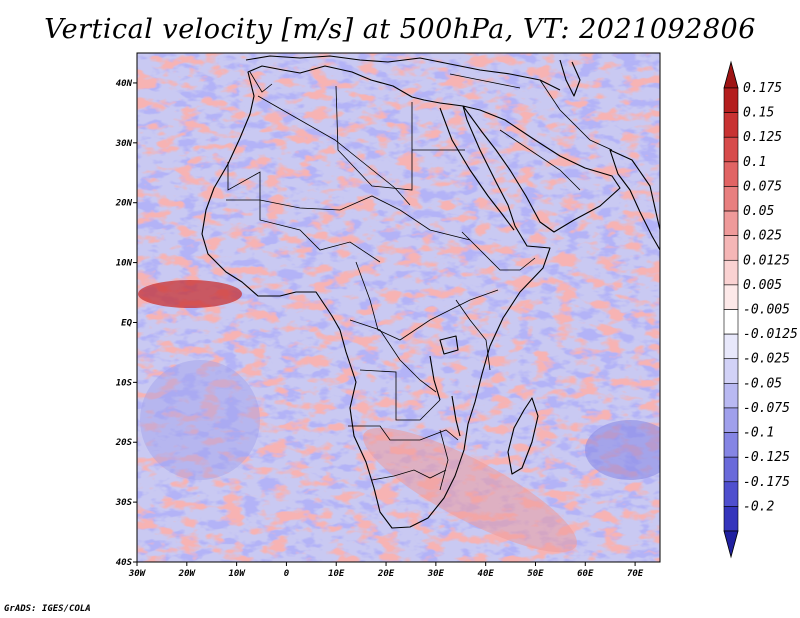 This screenshot has height=618, width=800. What do you see at coordinates (766, 457) in the screenshot?
I see `colorbar-level-label: -0.125` at bounding box center [766, 457].